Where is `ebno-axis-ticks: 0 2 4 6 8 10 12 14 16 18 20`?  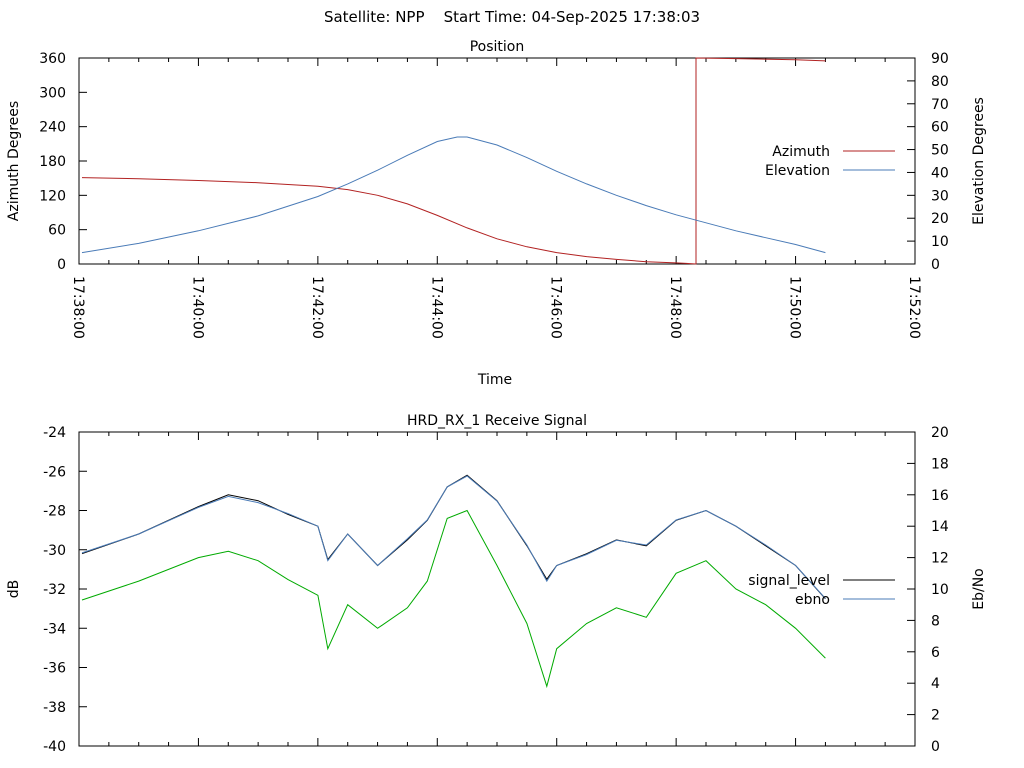 ebno-axis-ticks: 0 2 4 6 8 10 12 14 16 18 20 is located at coordinates (928, 590).